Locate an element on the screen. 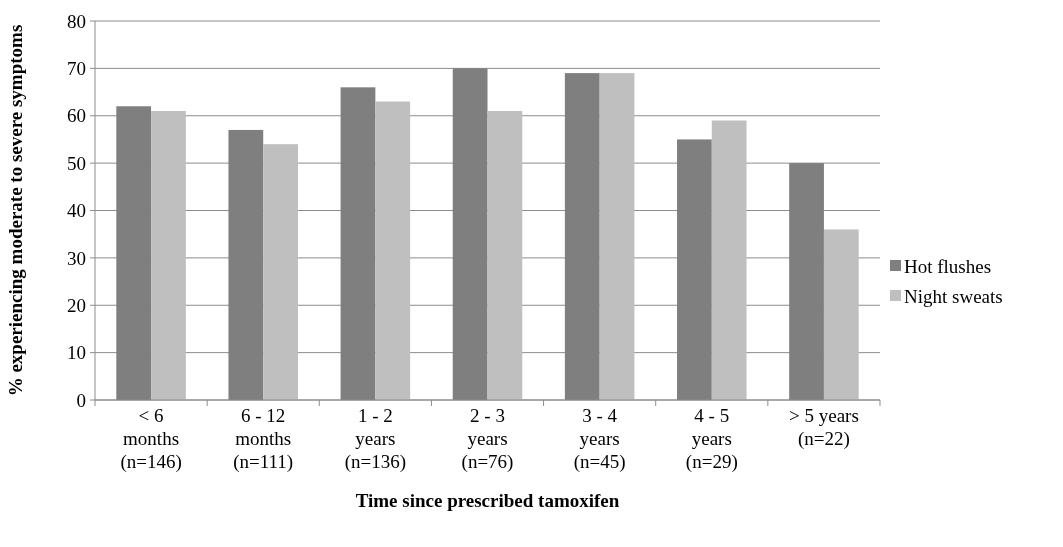 The height and width of the screenshot is (547, 1063). y-tick-label: 70 is located at coordinates (76, 69).